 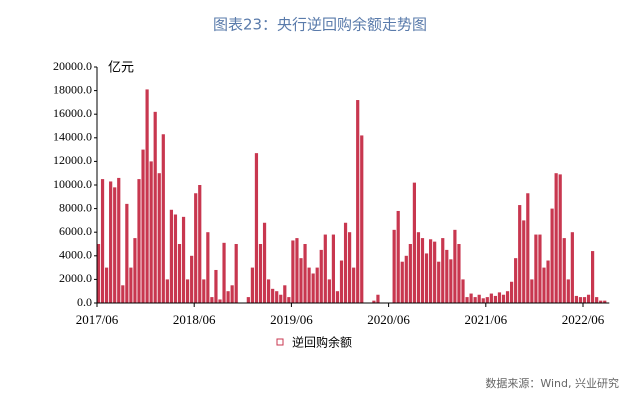 I want to click on x-tick-label: 2018/06, so click(x=194, y=319).